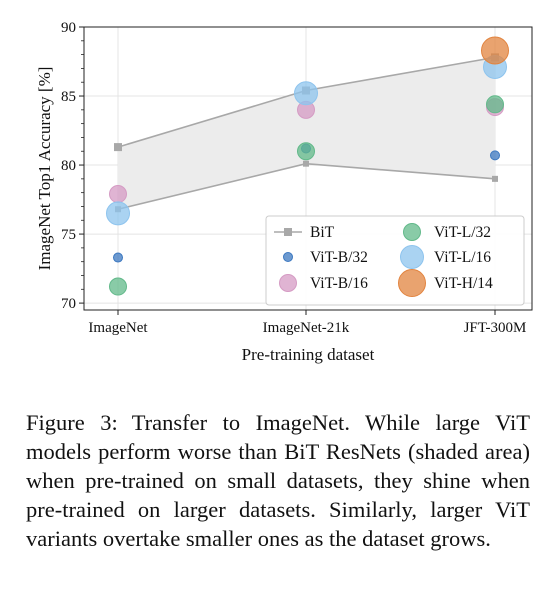 The image size is (552, 603). I want to click on legend-label-bit: BiT, so click(322, 232).